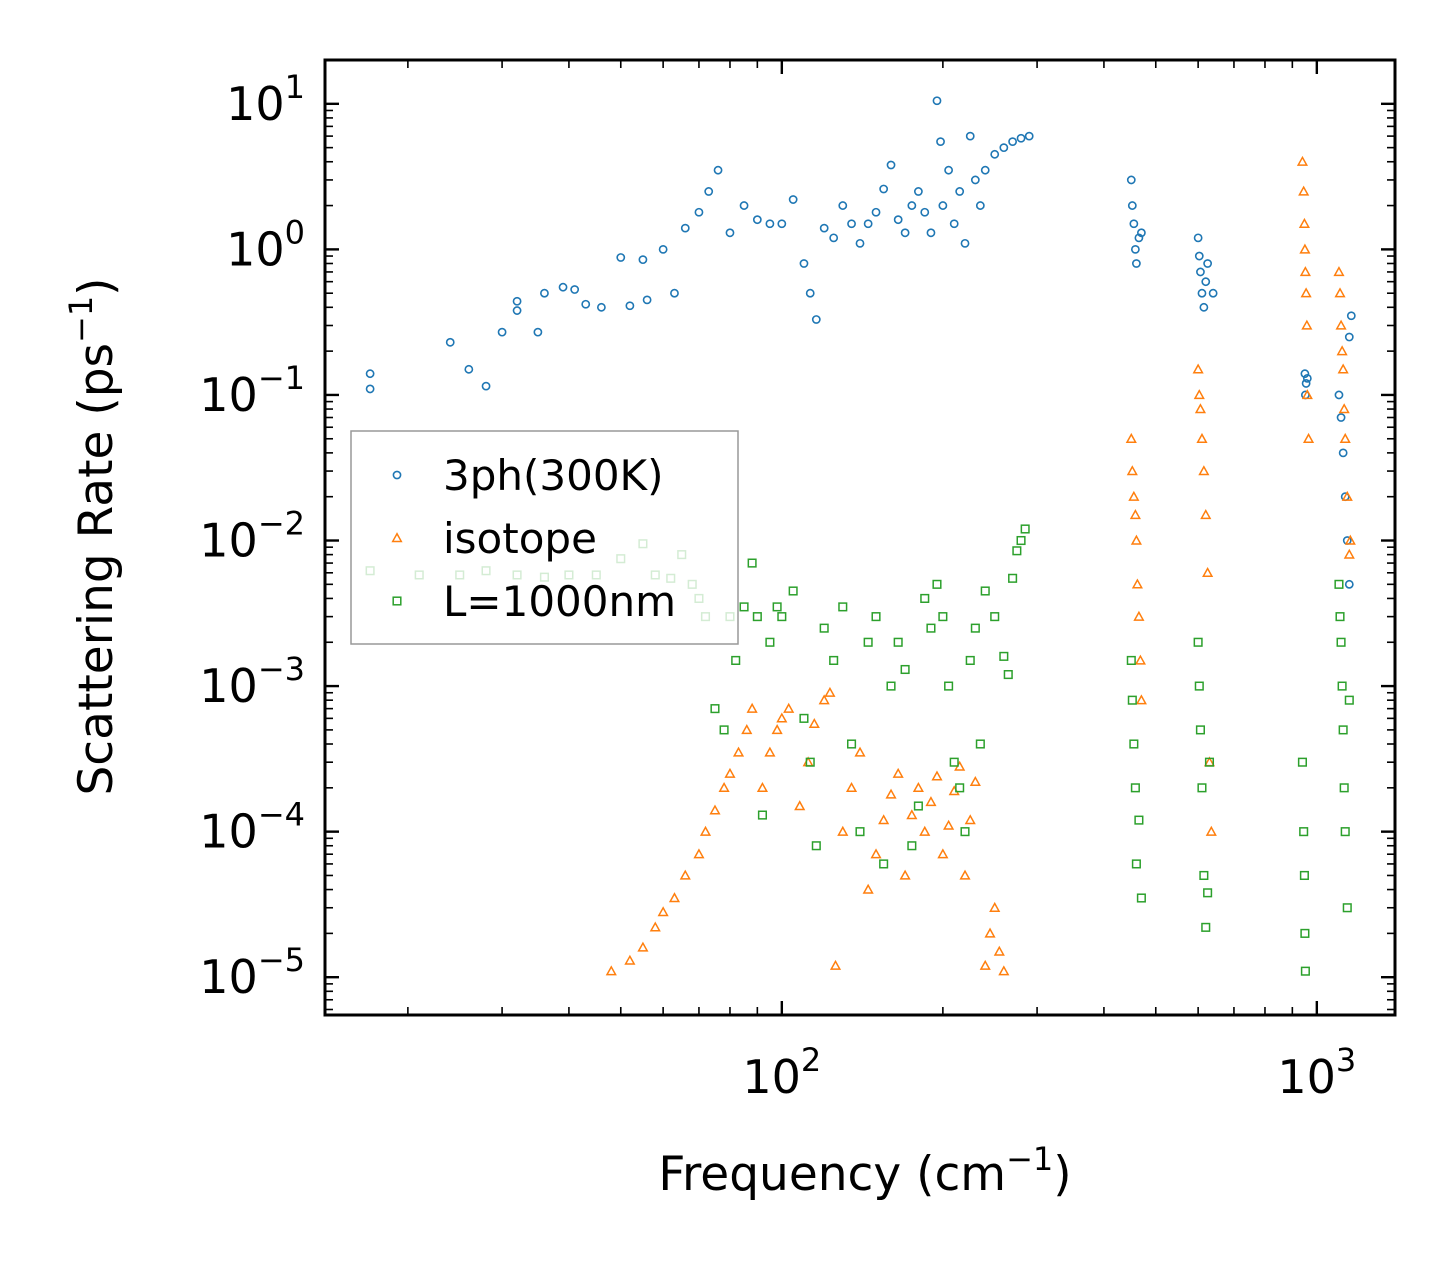 The height and width of the screenshot is (1265, 1455). I want to click on legend-entry-isotope: isotope, so click(494, 538).